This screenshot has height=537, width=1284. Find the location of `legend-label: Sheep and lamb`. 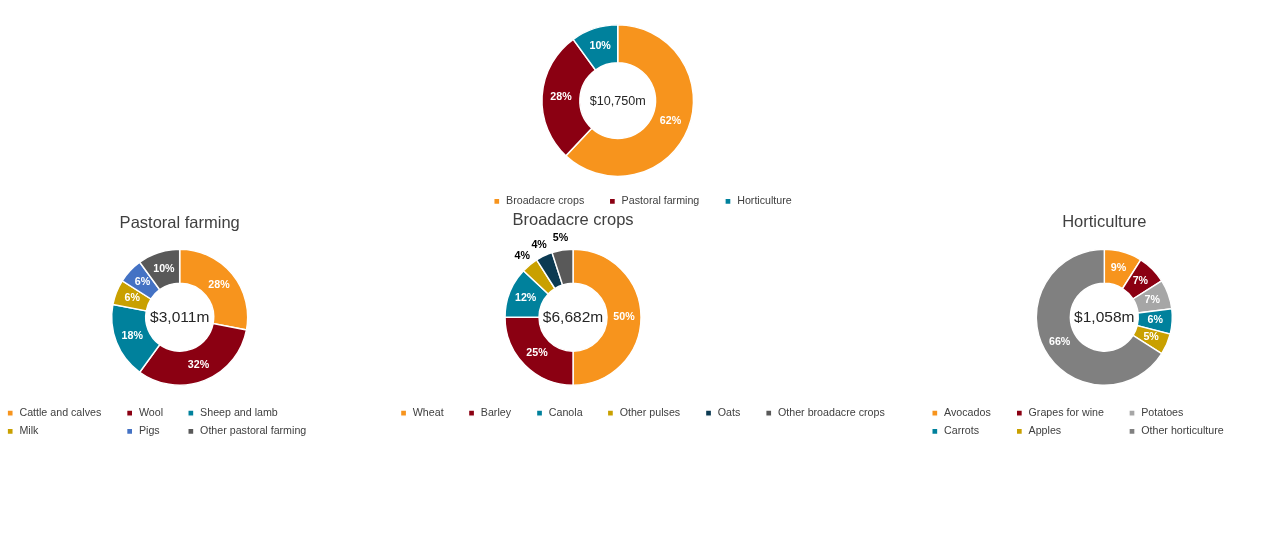

legend-label: Sheep and lamb is located at coordinates (239, 411).